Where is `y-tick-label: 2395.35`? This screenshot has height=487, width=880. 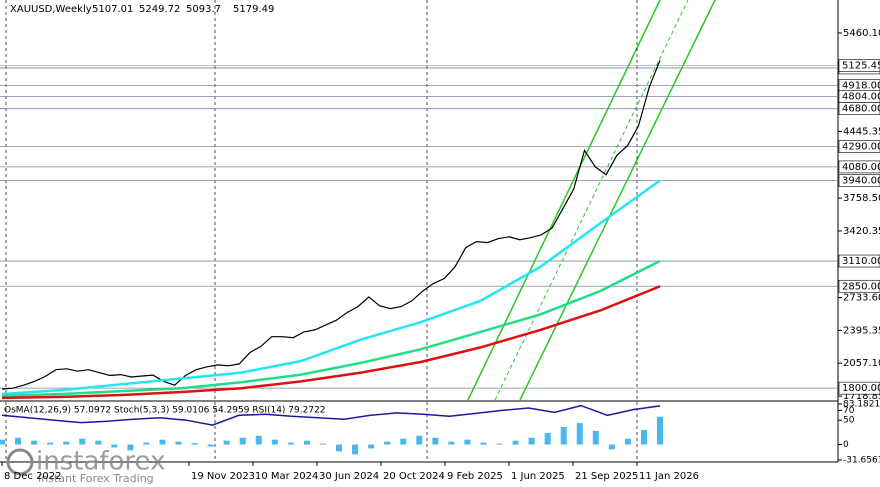
y-tick-label: 2395.35 is located at coordinates (861, 330).